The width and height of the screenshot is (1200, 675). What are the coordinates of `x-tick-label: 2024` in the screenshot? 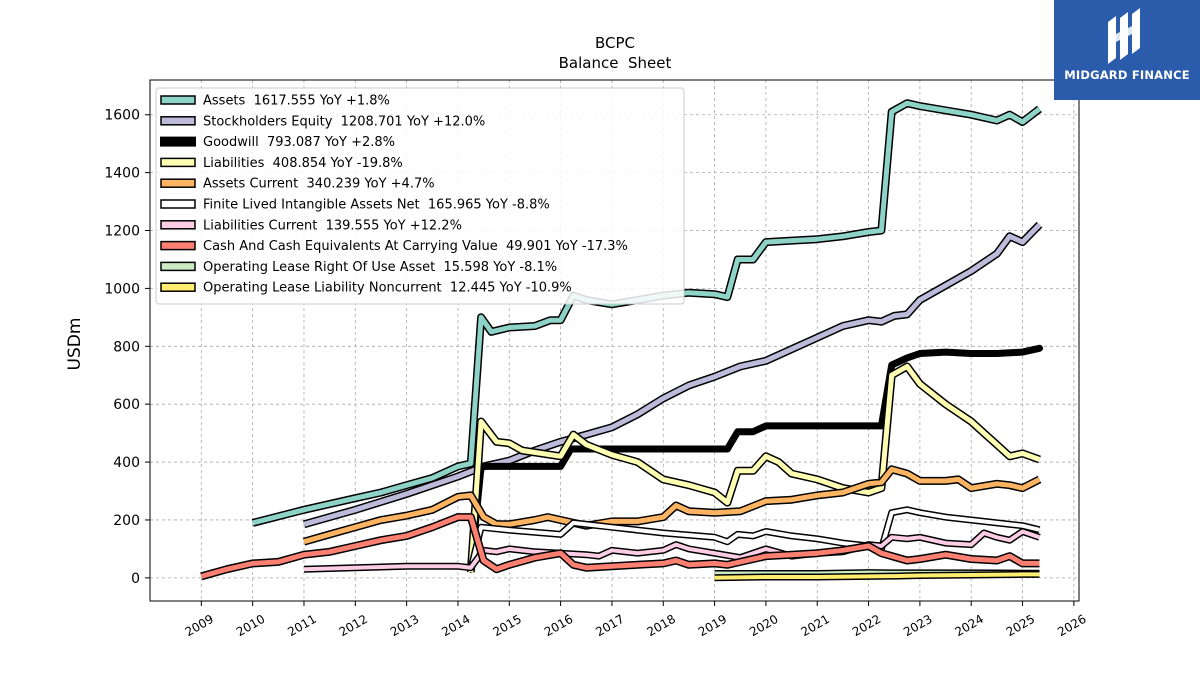 It's located at (968, 625).